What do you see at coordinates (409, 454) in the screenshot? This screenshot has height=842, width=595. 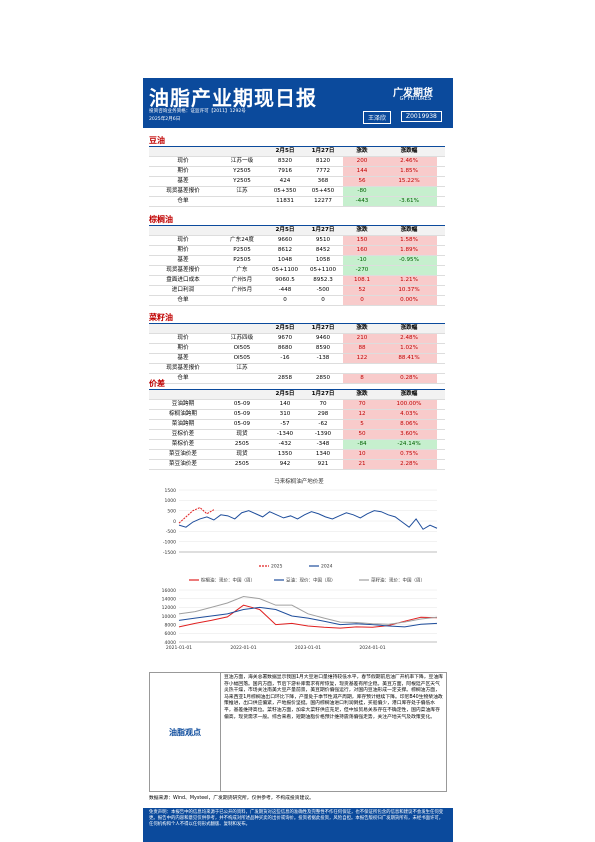 I see `cell: 0.75%` at bounding box center [409, 454].